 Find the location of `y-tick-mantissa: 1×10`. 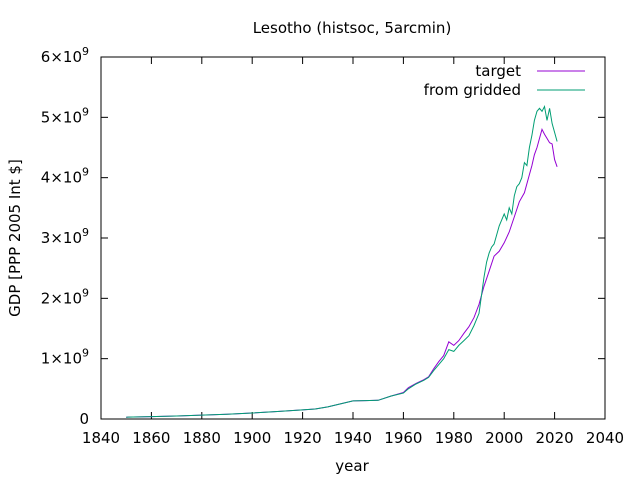

y-tick-mantissa: 1×10 is located at coordinates (61, 359).